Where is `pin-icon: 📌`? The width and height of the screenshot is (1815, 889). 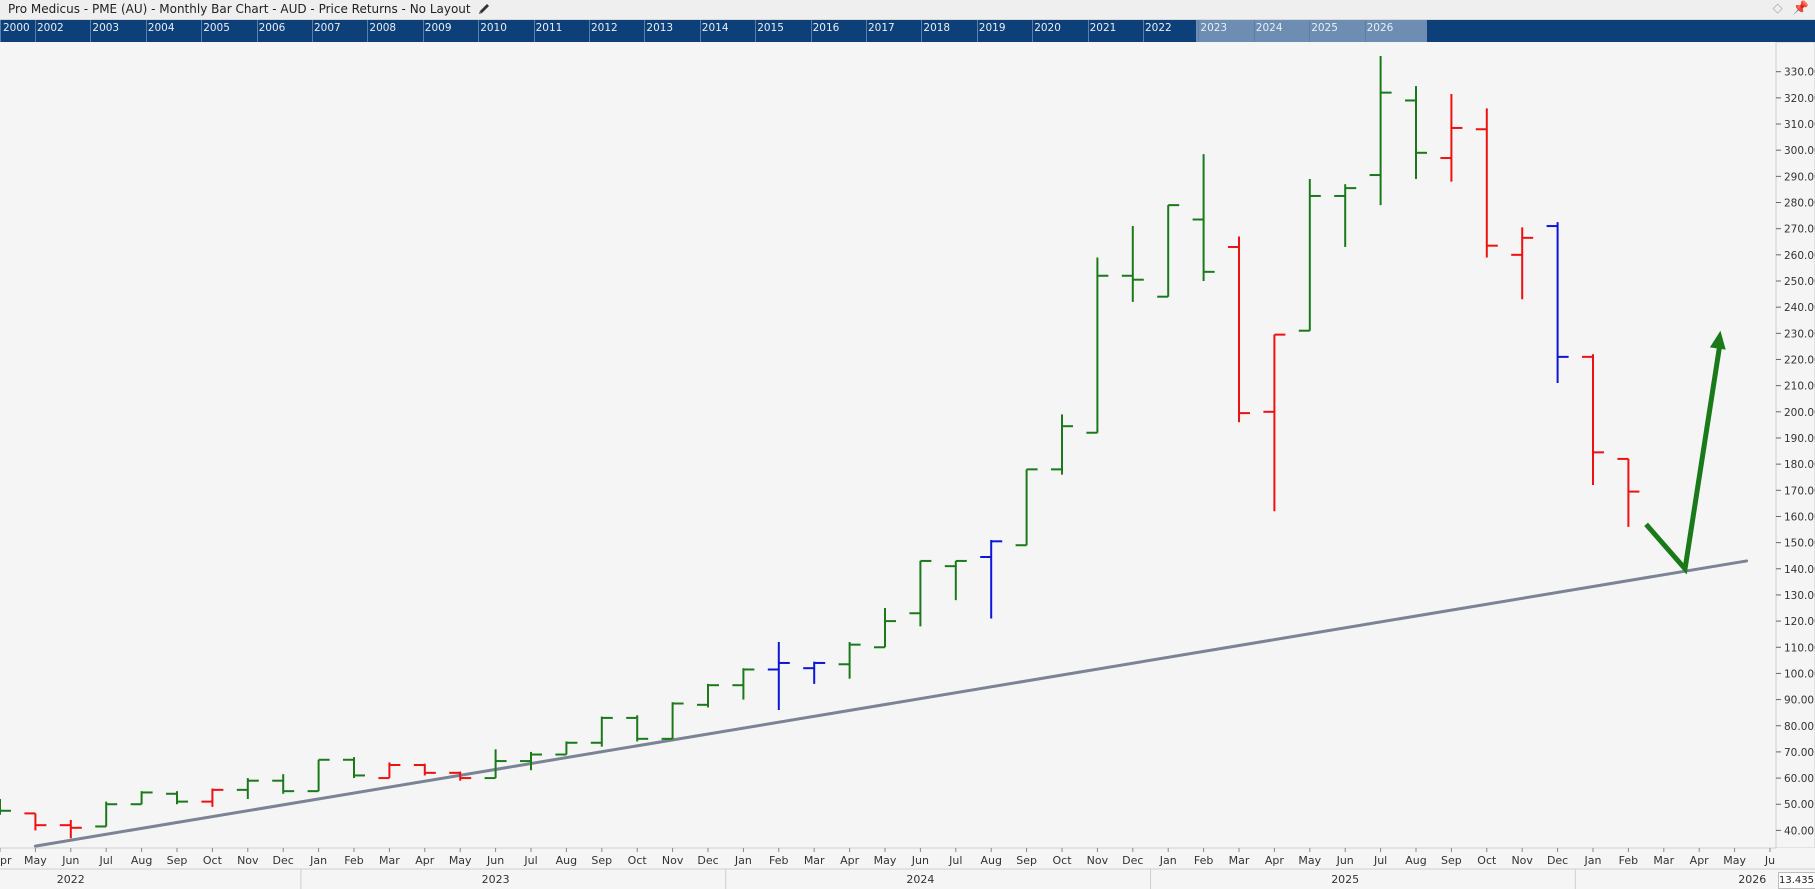
pin-icon: 📌 is located at coordinates (1800, 8).